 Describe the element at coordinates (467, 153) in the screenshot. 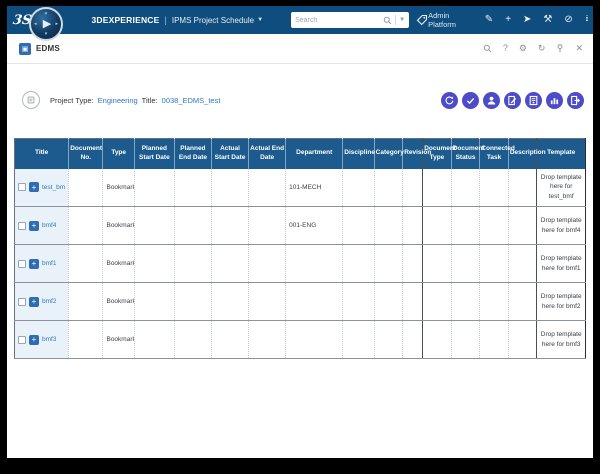

I see `column-header-document-status: Document Status` at that location.